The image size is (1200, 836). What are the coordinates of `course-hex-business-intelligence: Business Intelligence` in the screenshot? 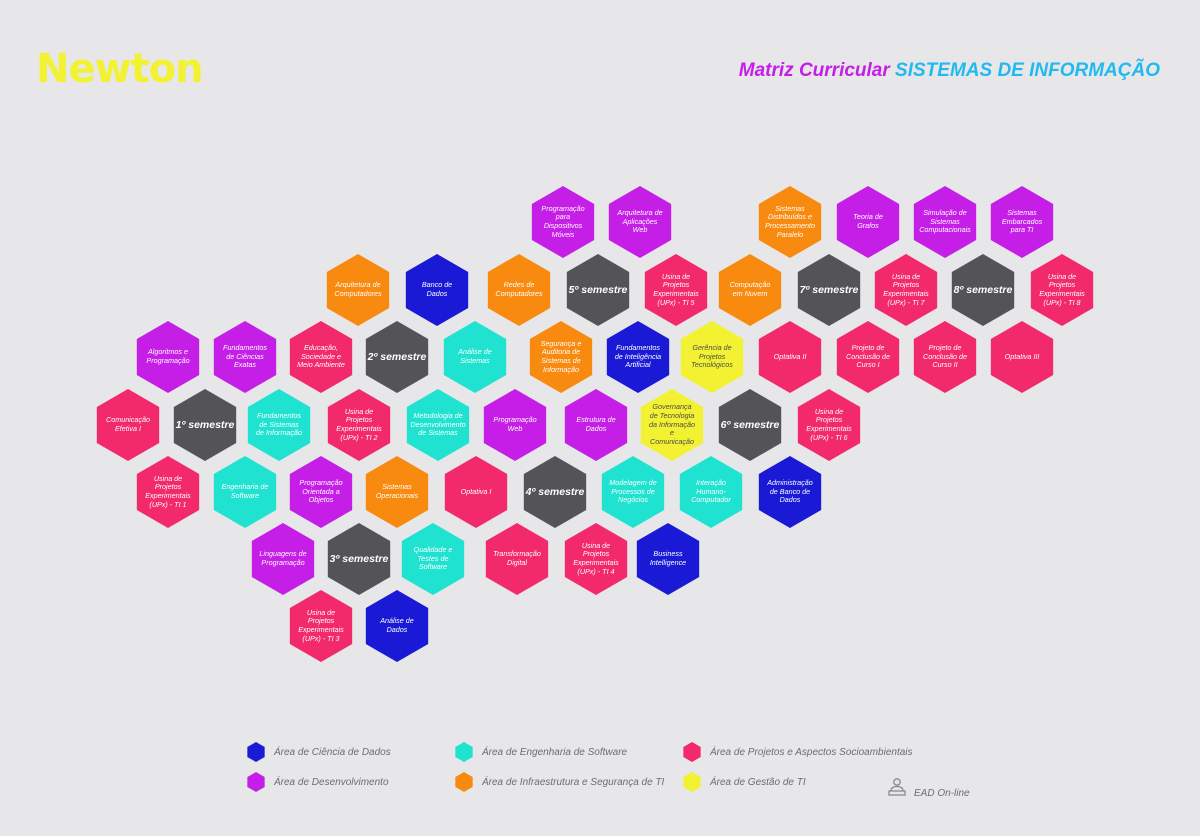 It's located at (668, 559).